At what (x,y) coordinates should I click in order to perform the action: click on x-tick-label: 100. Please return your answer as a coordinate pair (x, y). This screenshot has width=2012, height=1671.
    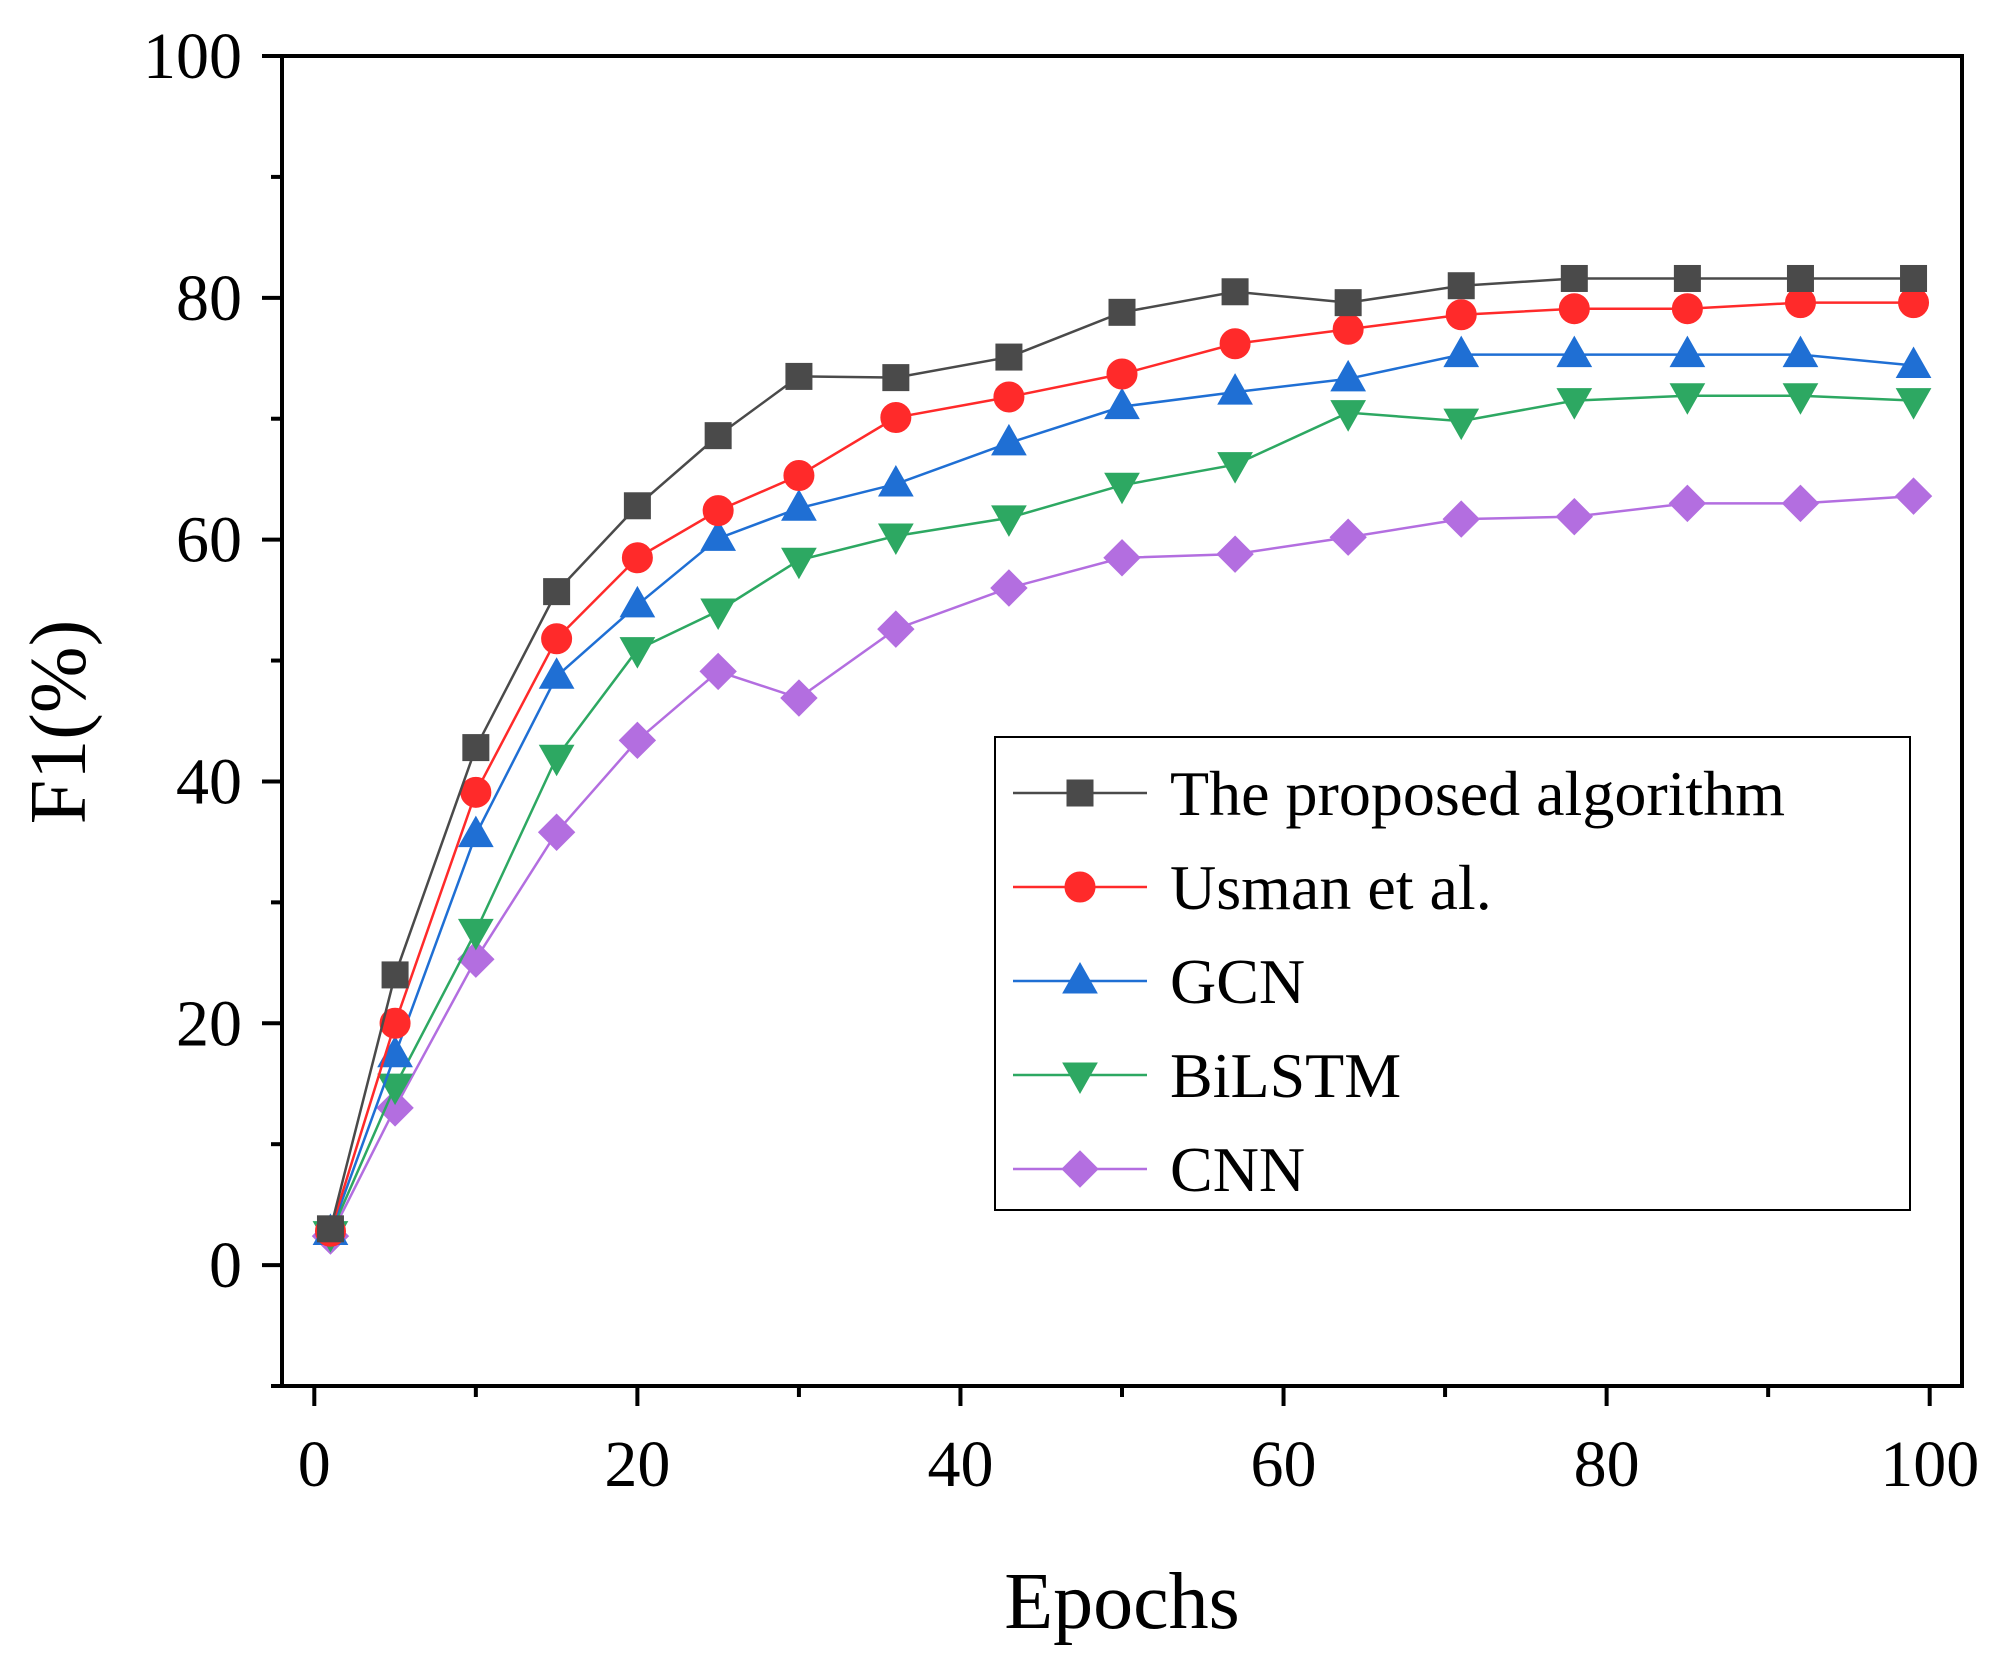
    Looking at the image, I should click on (1929, 1464).